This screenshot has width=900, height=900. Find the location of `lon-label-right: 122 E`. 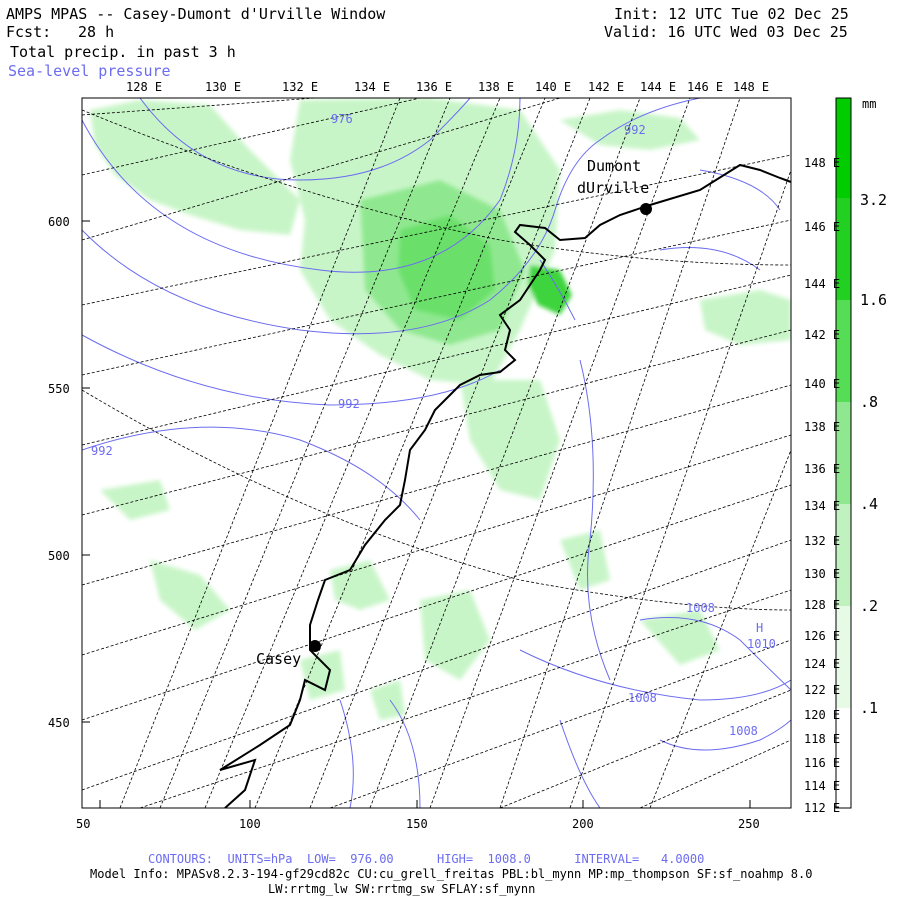

lon-label-right: 122 E is located at coordinates (822, 690).